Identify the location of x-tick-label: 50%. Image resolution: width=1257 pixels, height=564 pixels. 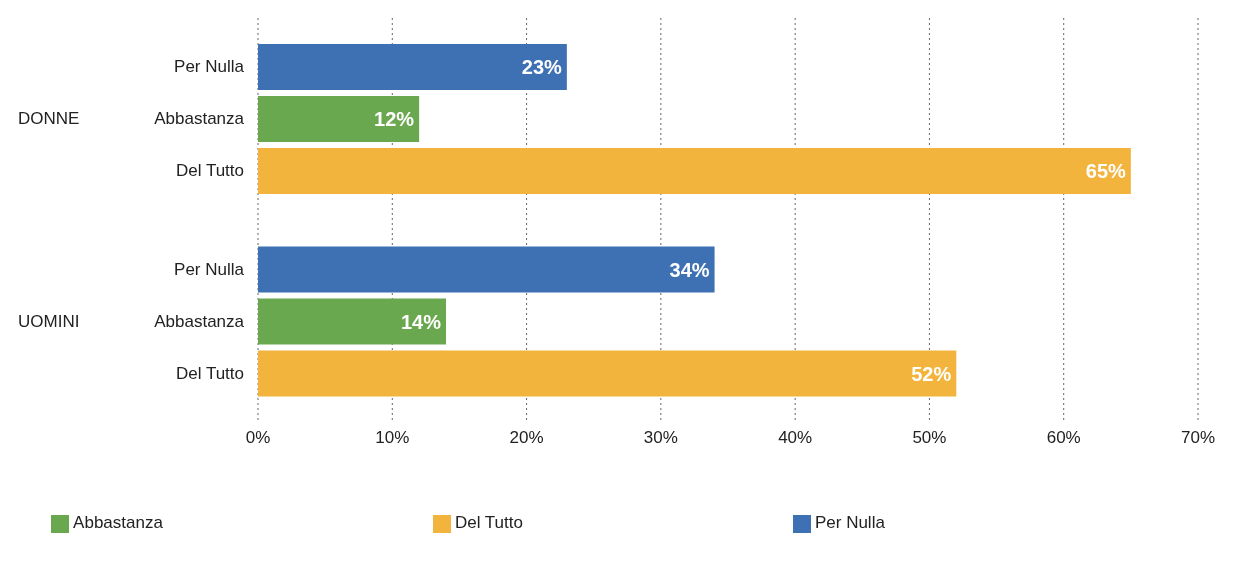
(929, 438).